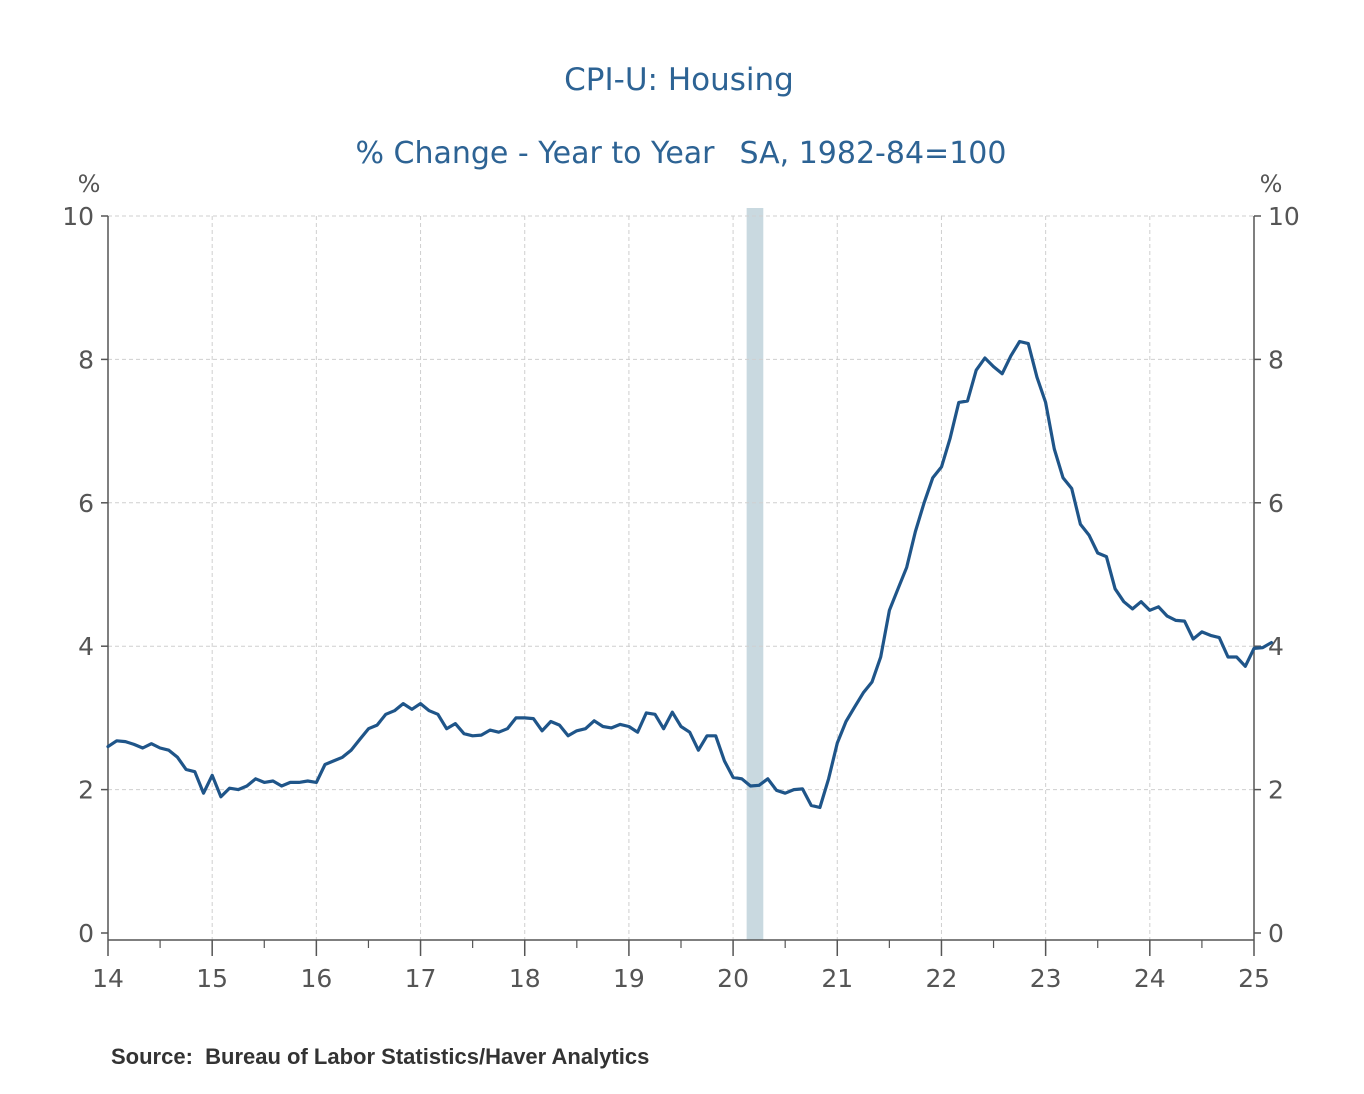 This screenshot has width=1364, height=1094. What do you see at coordinates (86, 646) in the screenshot?
I see `y-tick-label-left: 4` at bounding box center [86, 646].